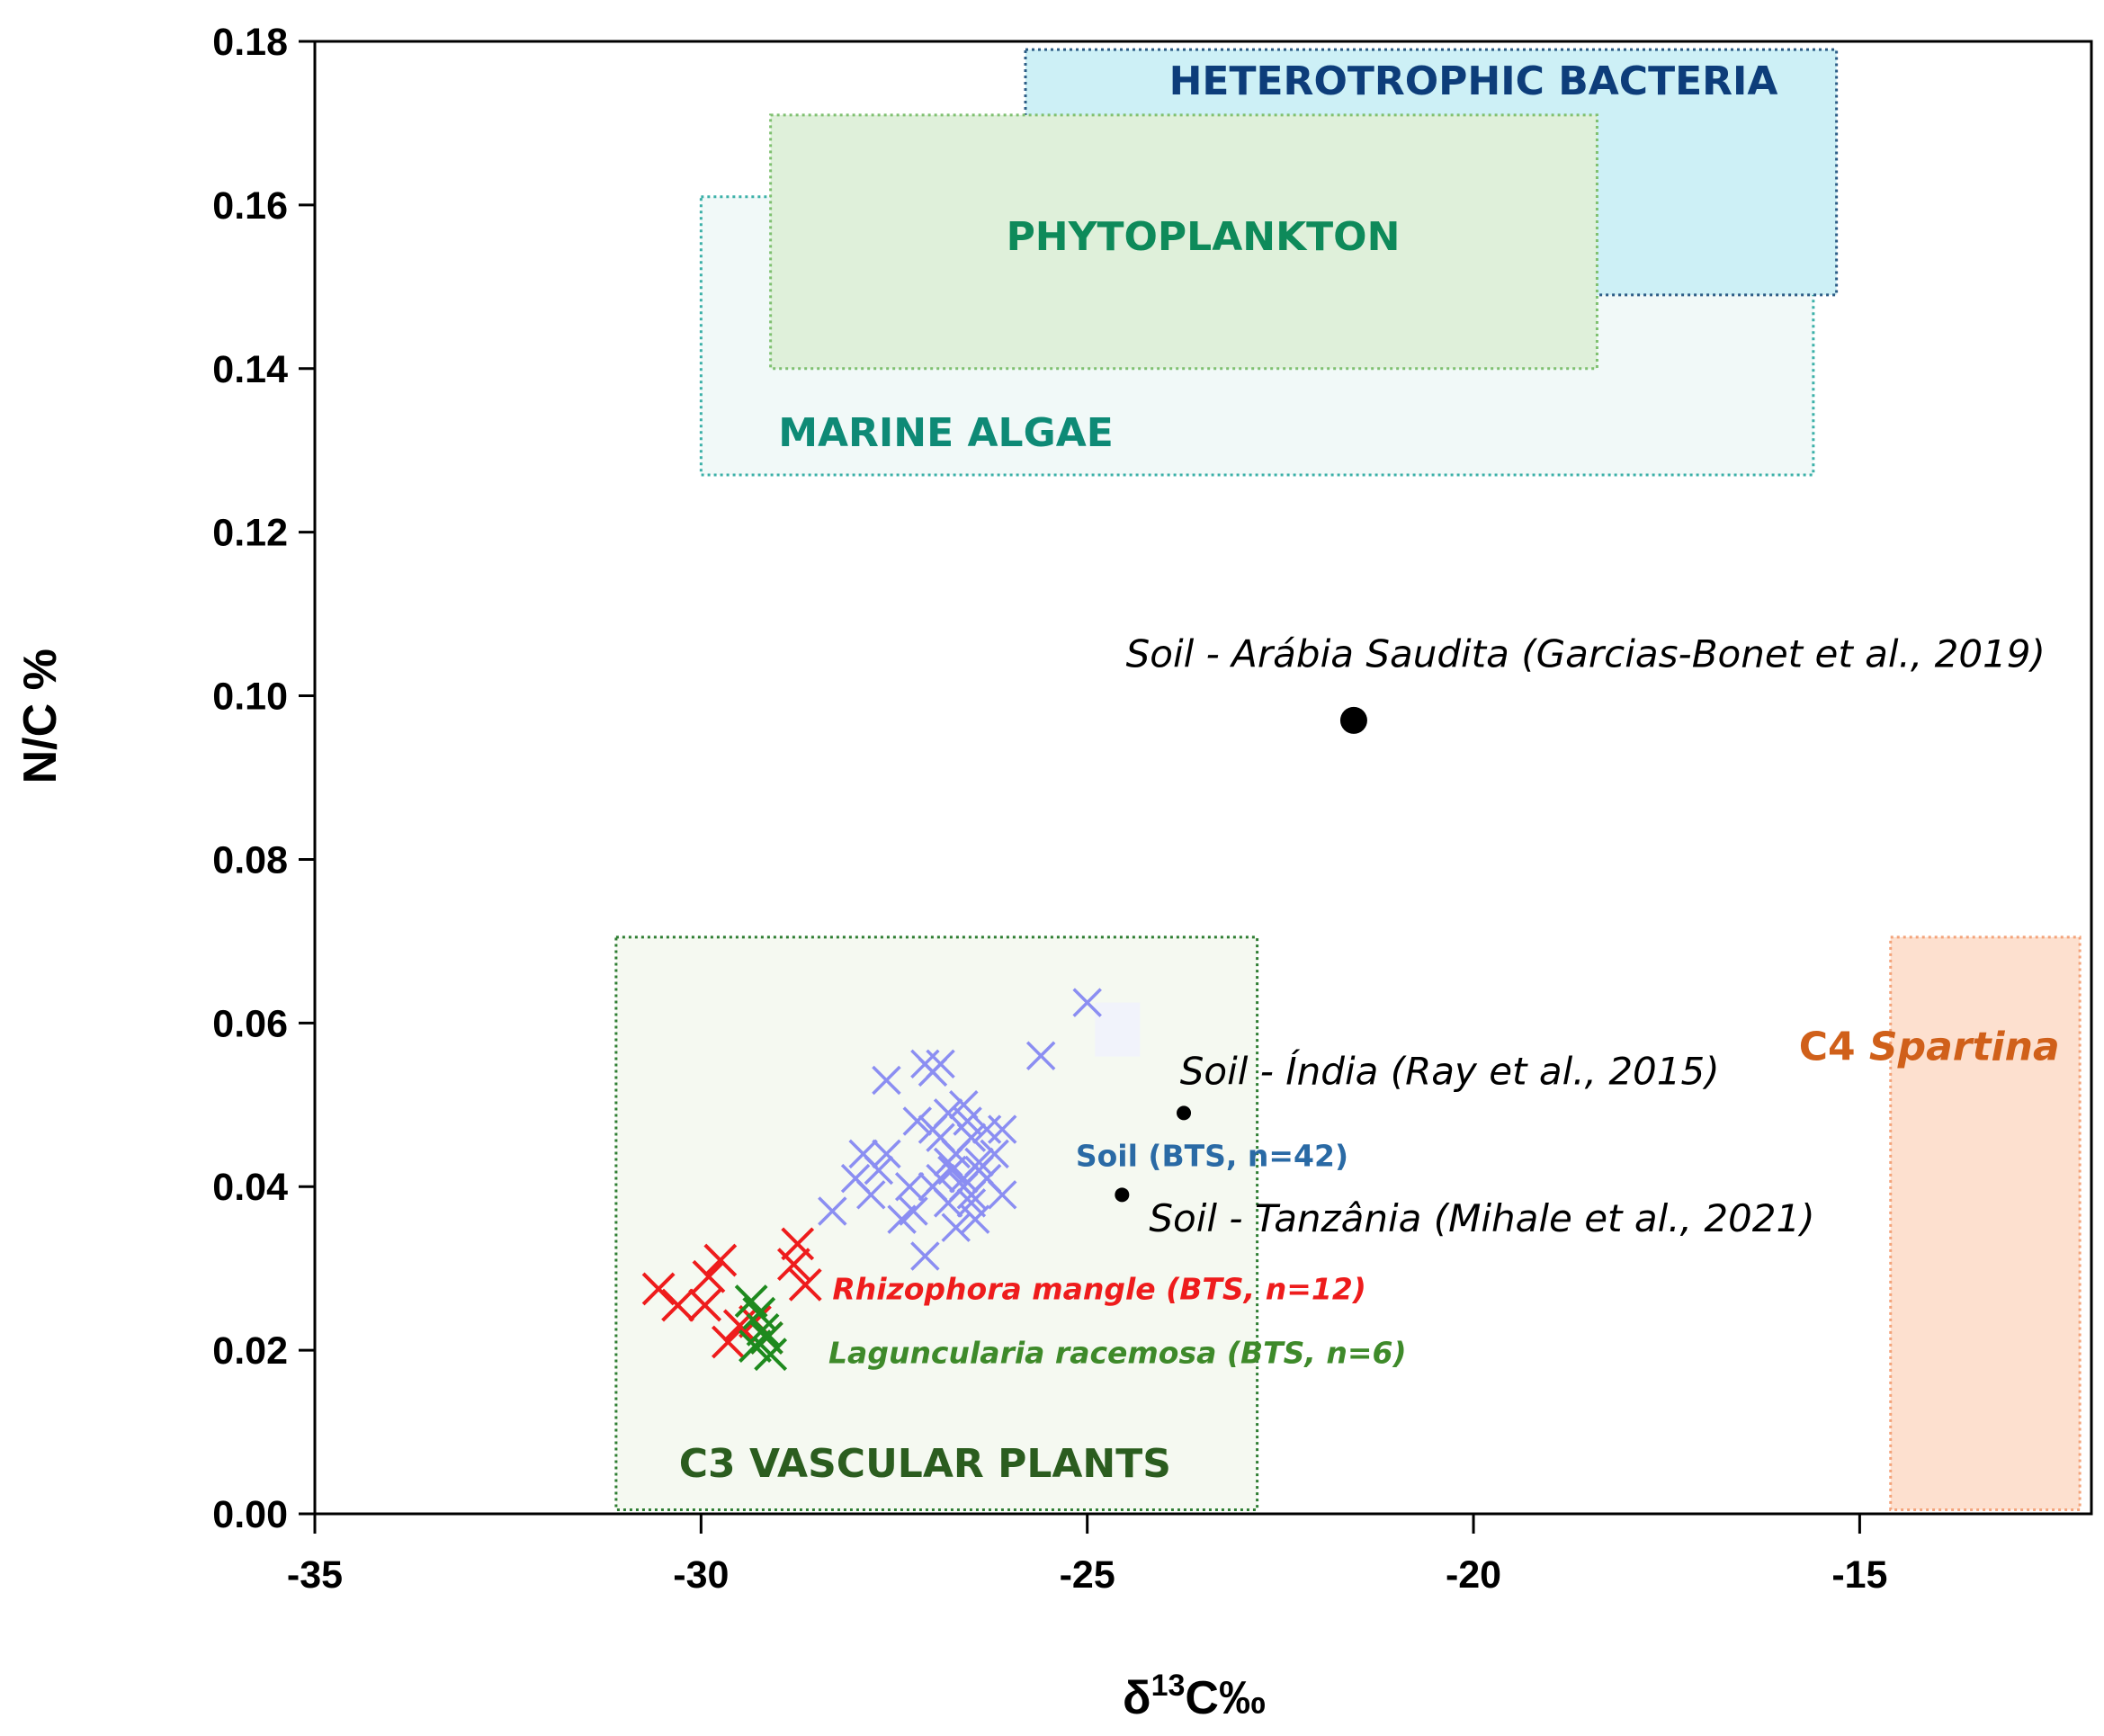 This screenshot has width=2104, height=1736. Describe the element at coordinates (250, 369) in the screenshot. I see `y-tick-label: 0.14` at that location.